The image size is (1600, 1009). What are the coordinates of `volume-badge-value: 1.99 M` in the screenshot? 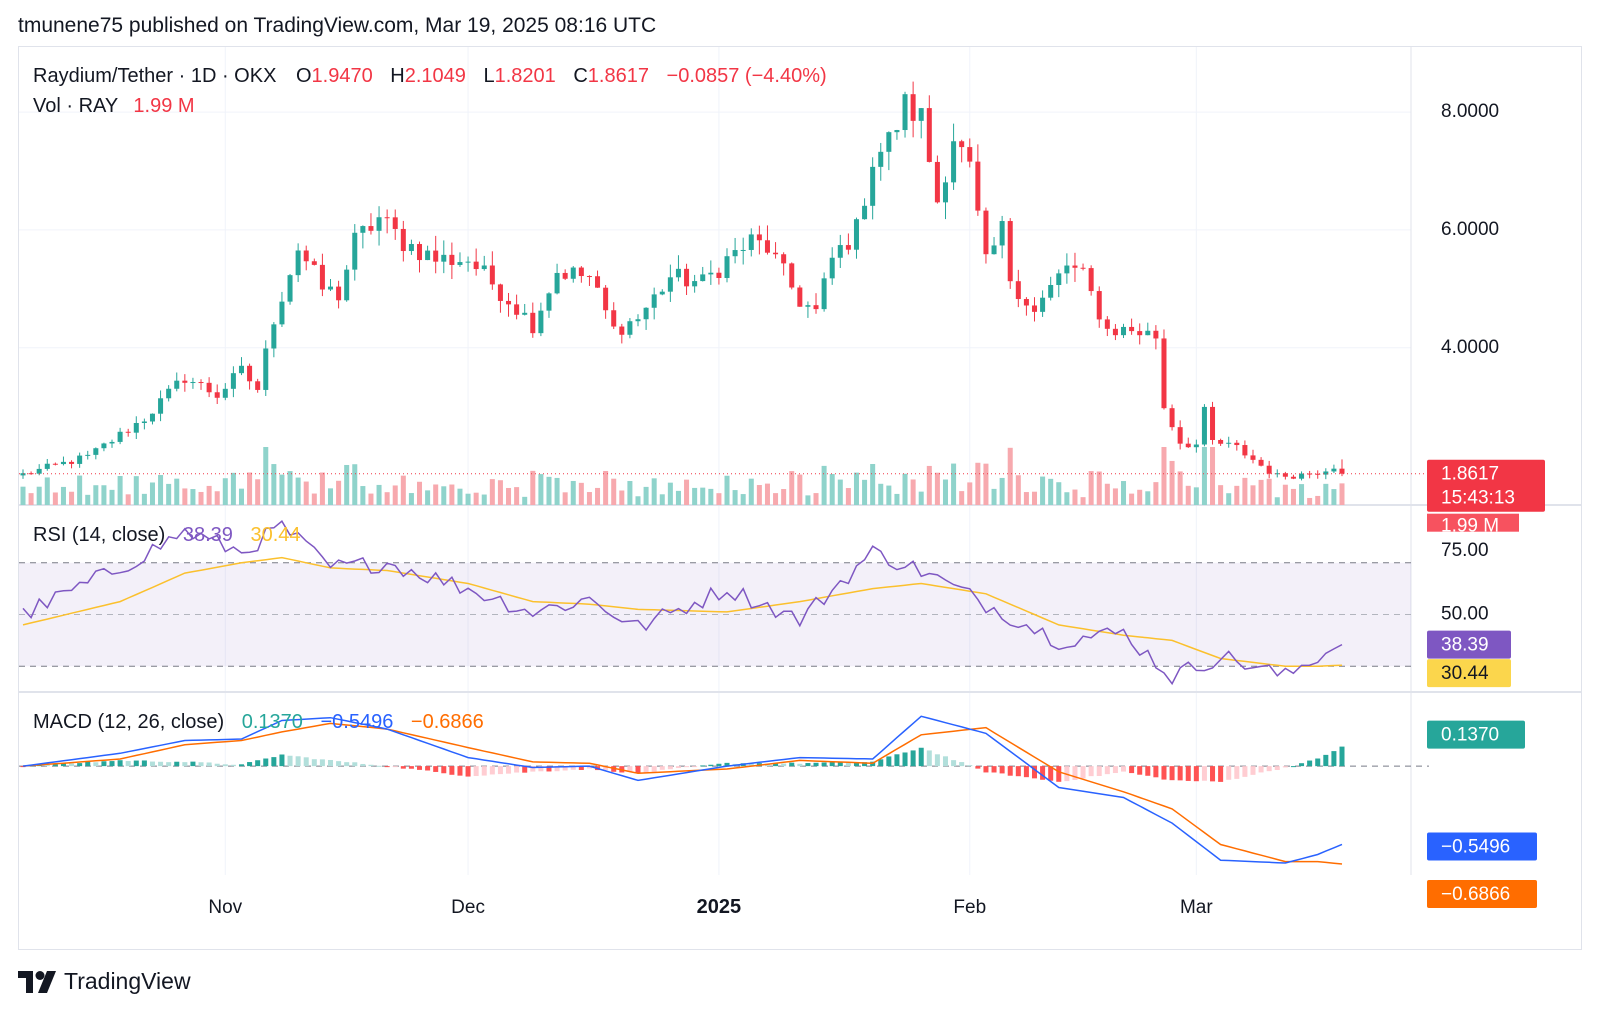 It's located at (1470, 526).